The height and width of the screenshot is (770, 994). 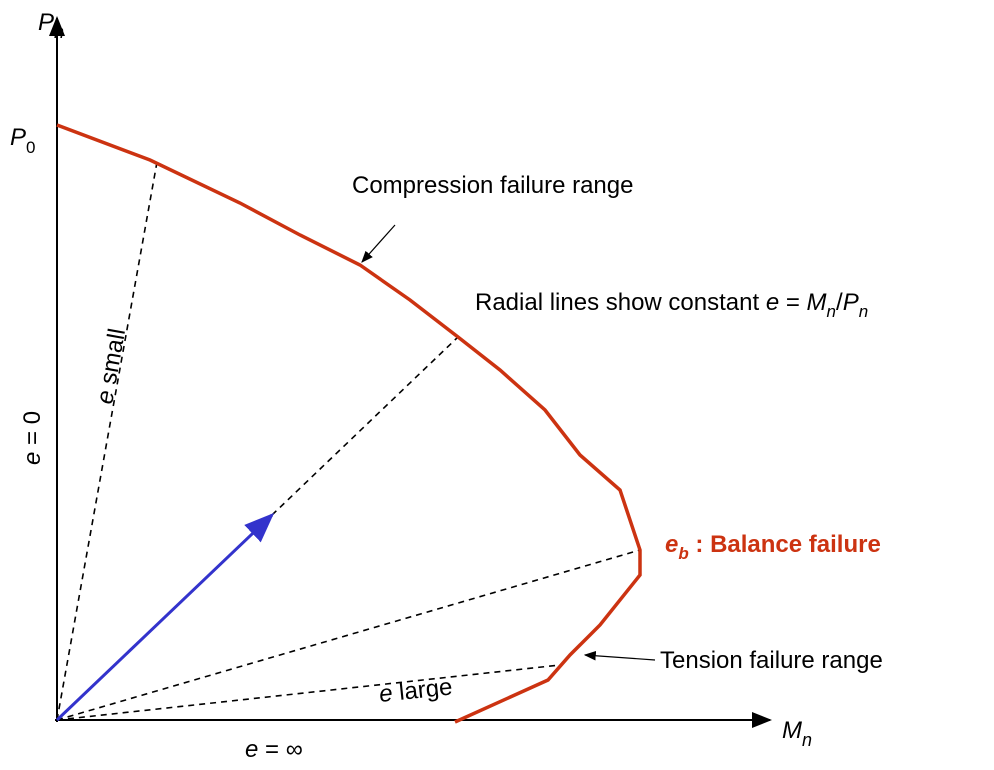 I want to click on text-part: = ∞, so click(x=280, y=749).